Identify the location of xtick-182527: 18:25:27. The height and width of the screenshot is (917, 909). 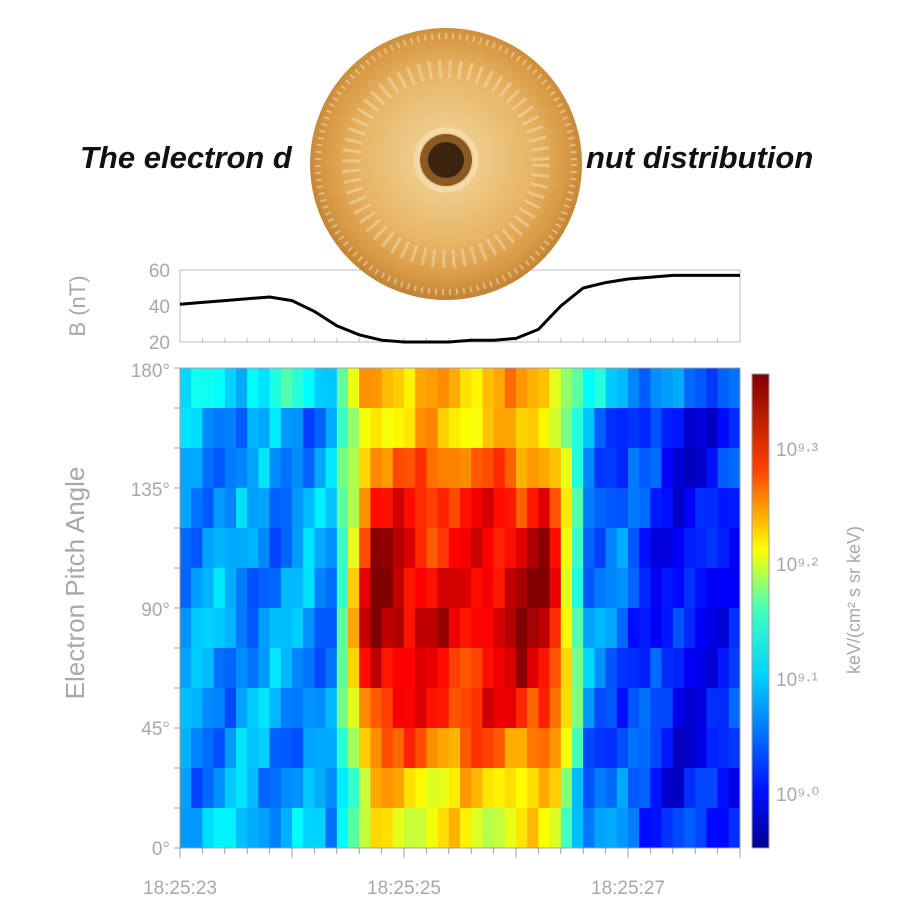
(628, 888).